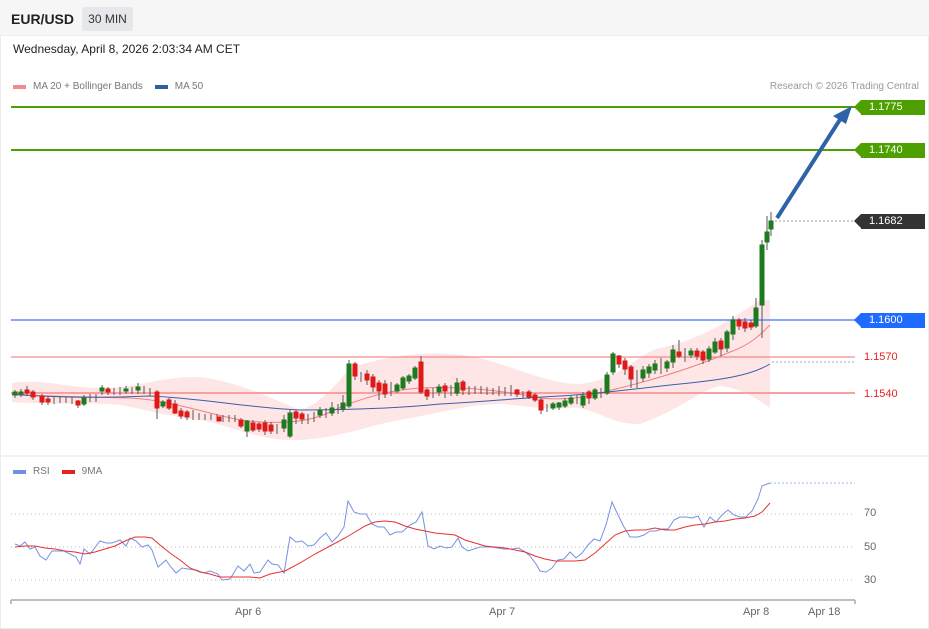  I want to click on rsi-legend: RSI 9MA, so click(63, 471).